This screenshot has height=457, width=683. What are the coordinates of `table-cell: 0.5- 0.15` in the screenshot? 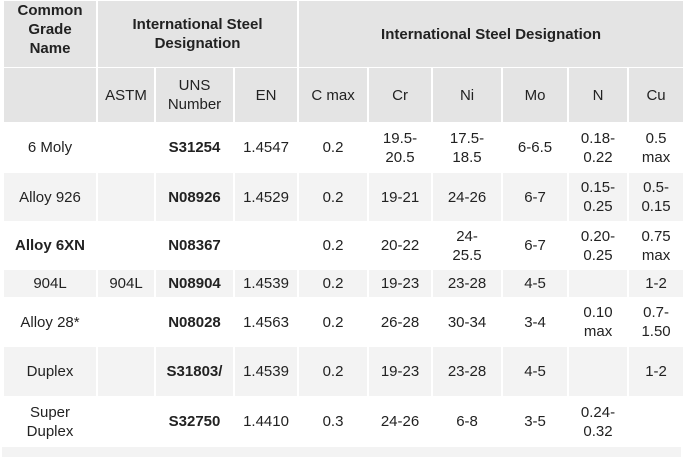 It's located at (656, 197).